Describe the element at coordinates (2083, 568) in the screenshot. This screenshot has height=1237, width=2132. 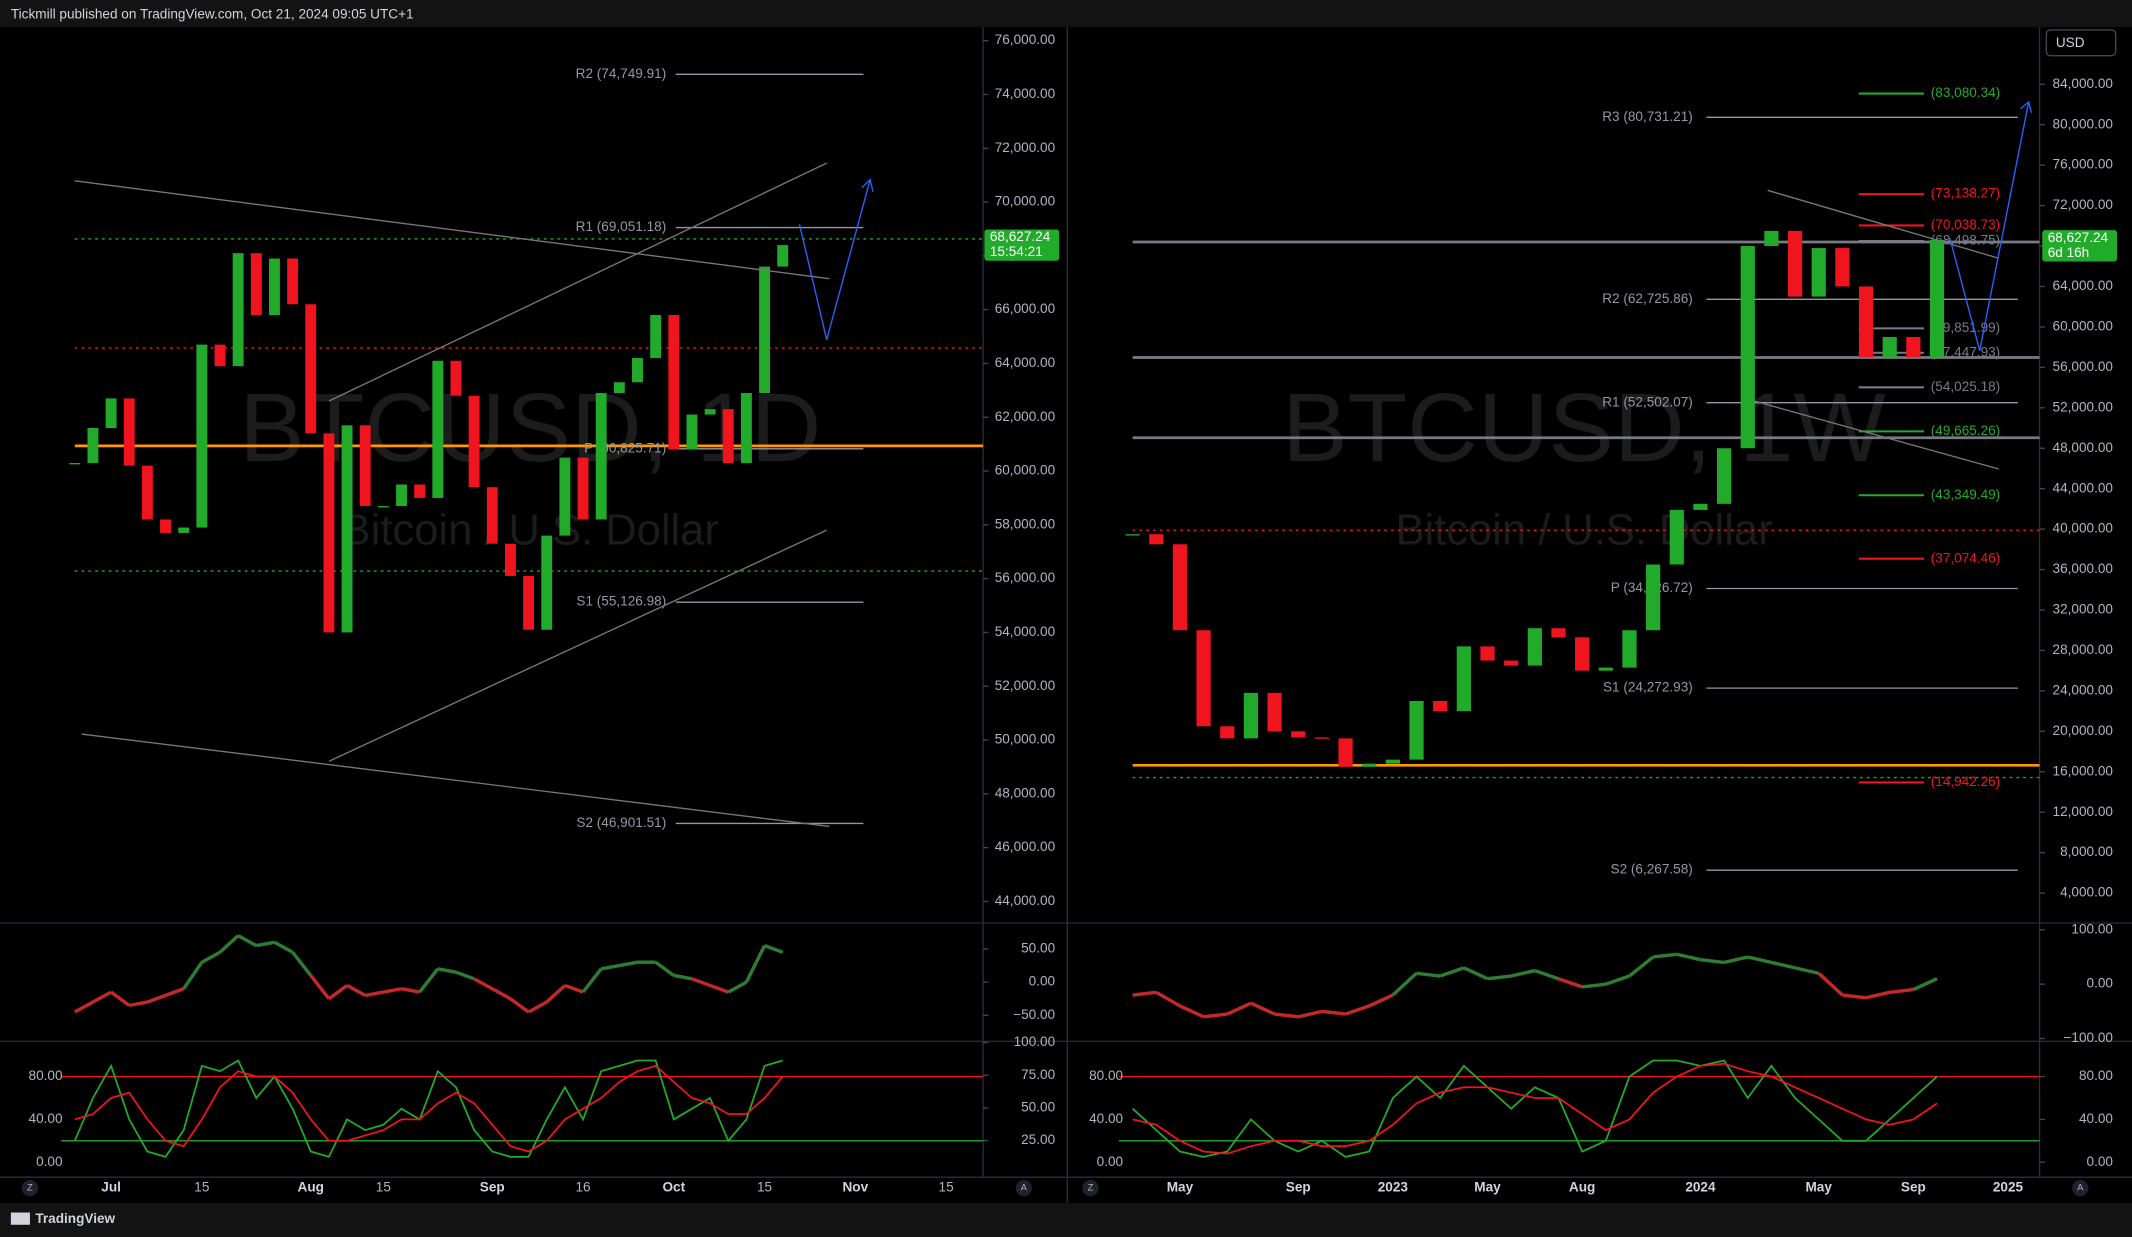
I see `y-tick-label: 36,000.00` at that location.